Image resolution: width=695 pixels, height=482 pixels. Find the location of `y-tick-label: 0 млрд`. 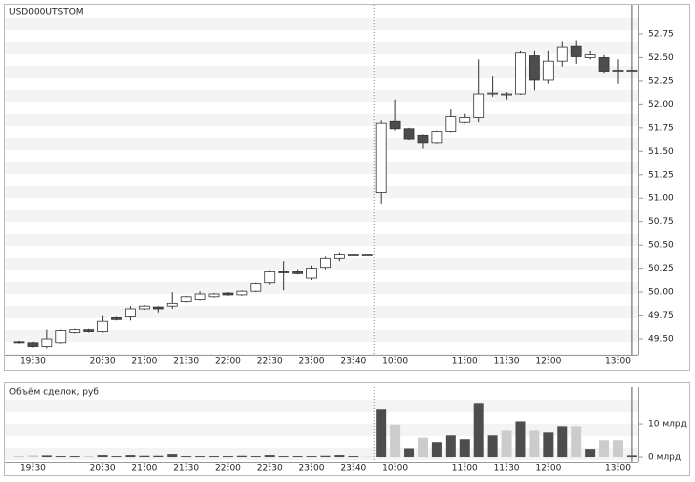

y-tick-label: 0 млрд is located at coordinates (664, 458).